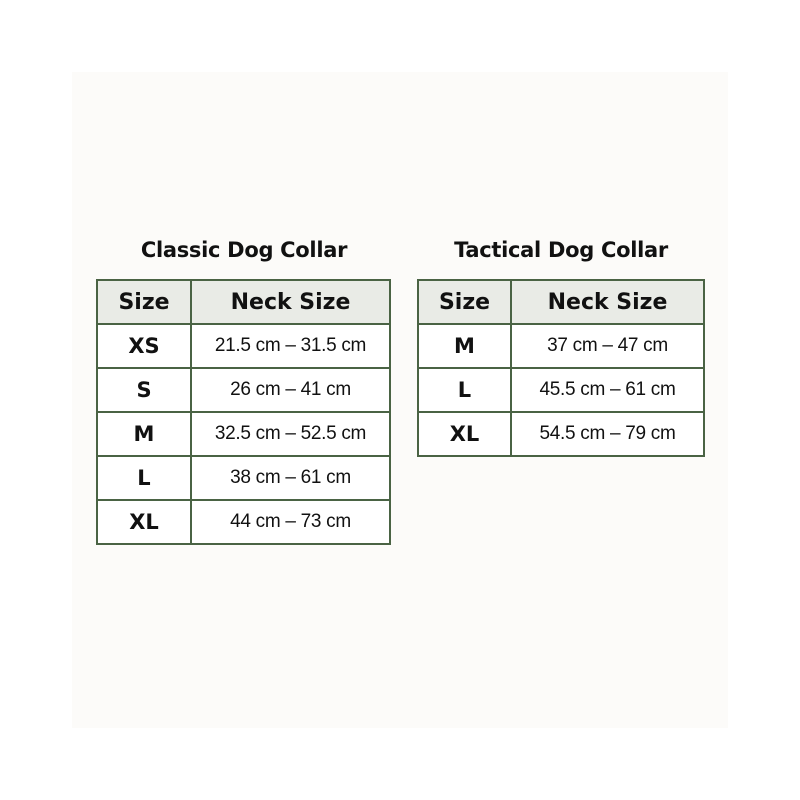 This screenshot has height=800, width=800. What do you see at coordinates (561, 250) in the screenshot?
I see `tactical-collar-title: Tactical Dog Collar` at bounding box center [561, 250].